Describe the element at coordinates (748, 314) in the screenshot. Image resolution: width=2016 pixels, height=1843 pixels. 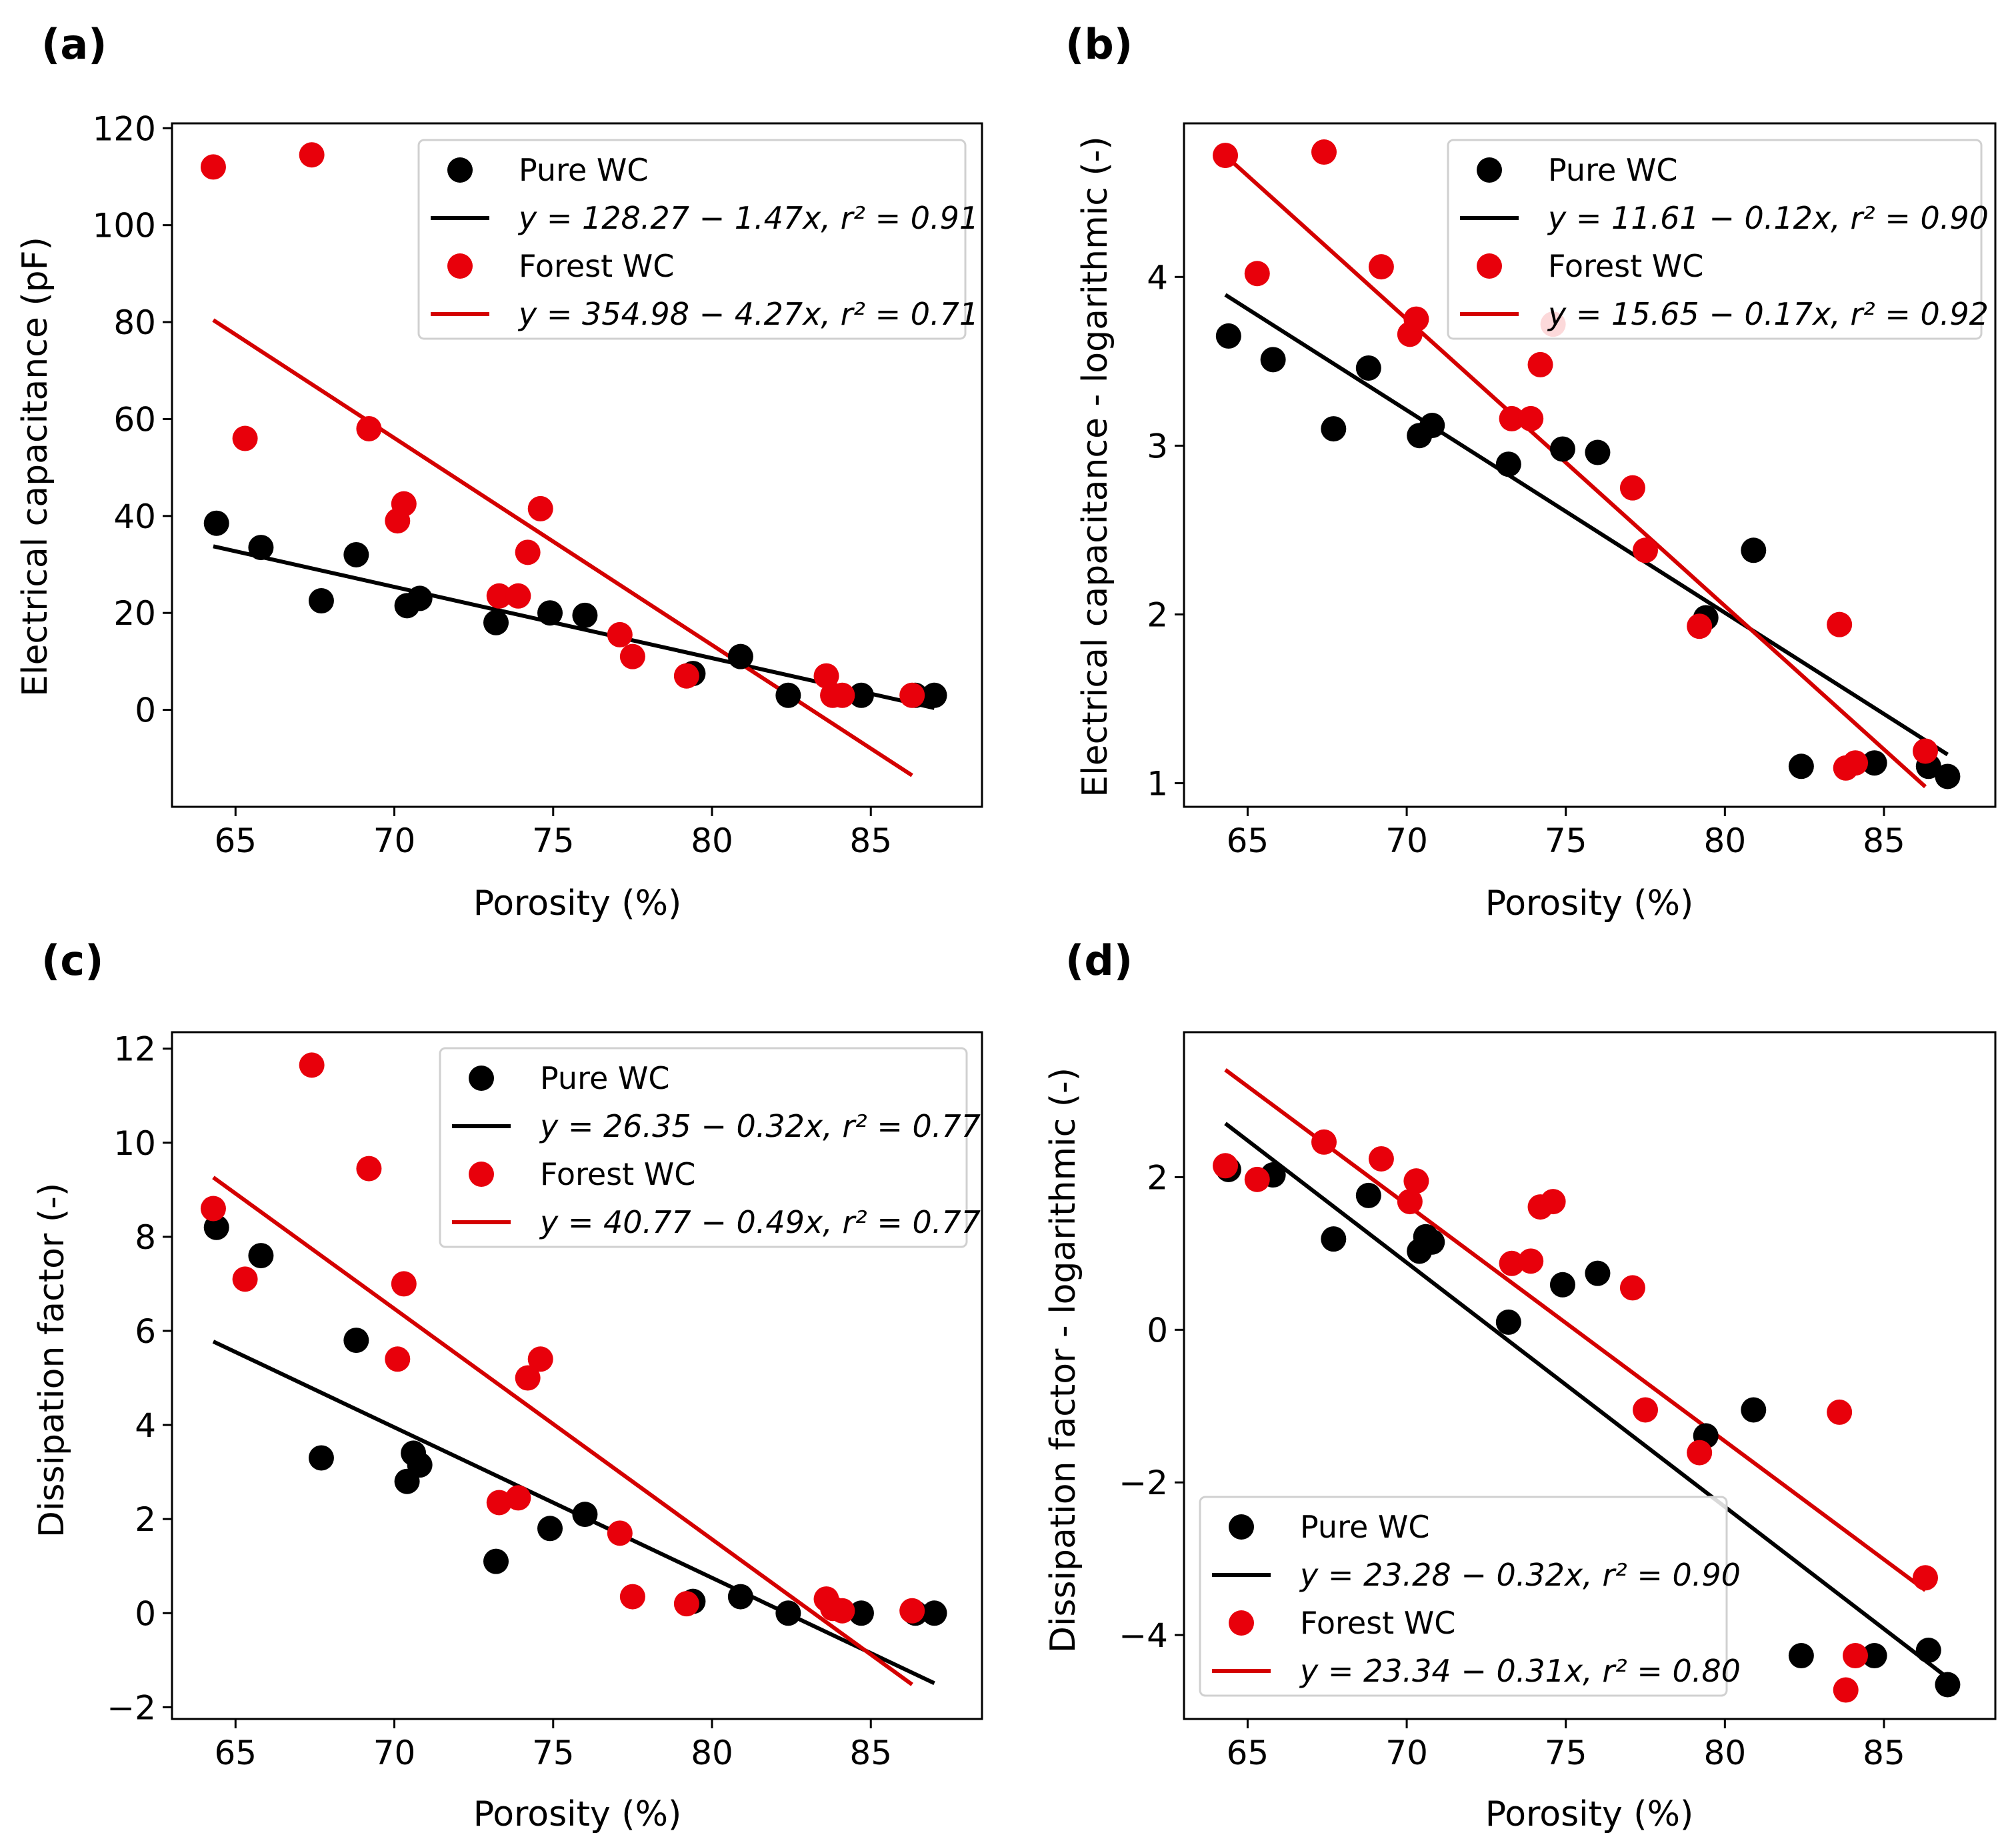
I see `legend-label: y = 354.98 − 4.27x, r² = 0.71` at that location.